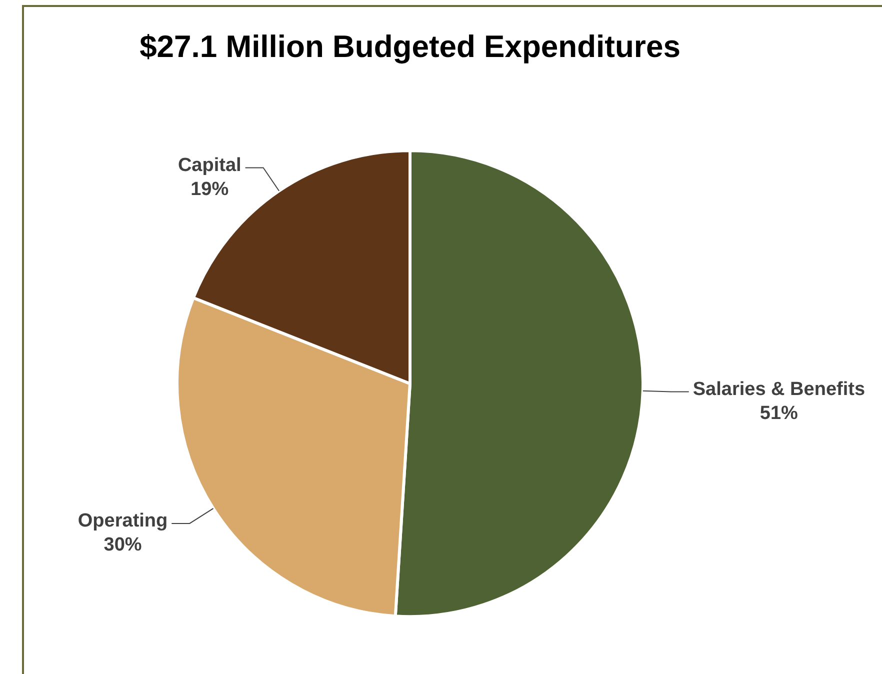 The width and height of the screenshot is (882, 674). What do you see at coordinates (779, 413) in the screenshot?
I see `data-label: 51%` at bounding box center [779, 413].